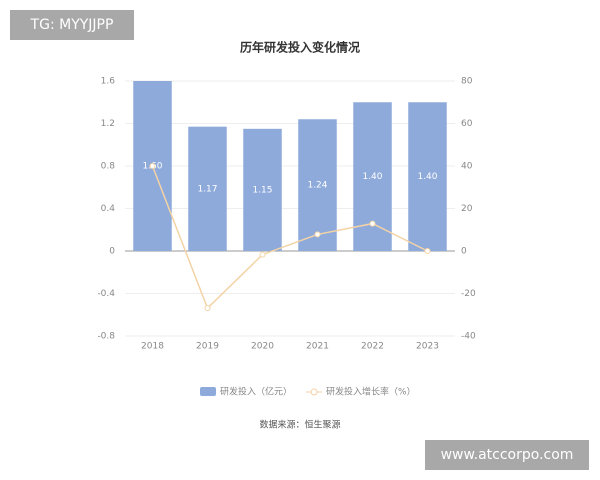  What do you see at coordinates (108, 82) in the screenshot?
I see `y-tick-label: 1.6` at bounding box center [108, 82].